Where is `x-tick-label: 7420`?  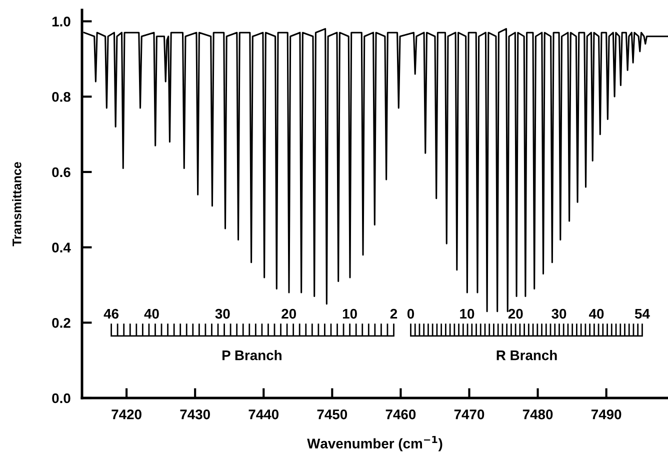 x-tick-label: 7420 is located at coordinates (127, 414).